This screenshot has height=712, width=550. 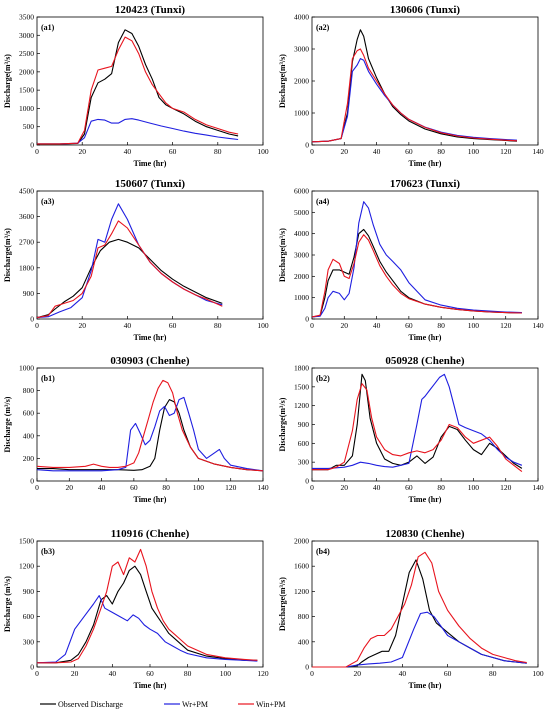 What do you see at coordinates (48, 201) in the screenshot?
I see `panel-label: (a3)` at bounding box center [48, 201].